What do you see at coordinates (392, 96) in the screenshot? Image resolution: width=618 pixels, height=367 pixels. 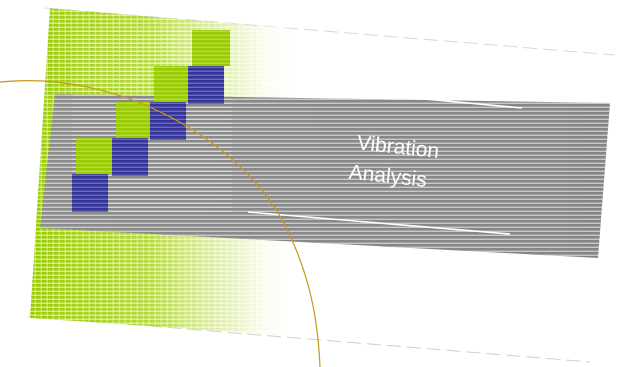 I see `accent-line-top` at bounding box center [392, 96].